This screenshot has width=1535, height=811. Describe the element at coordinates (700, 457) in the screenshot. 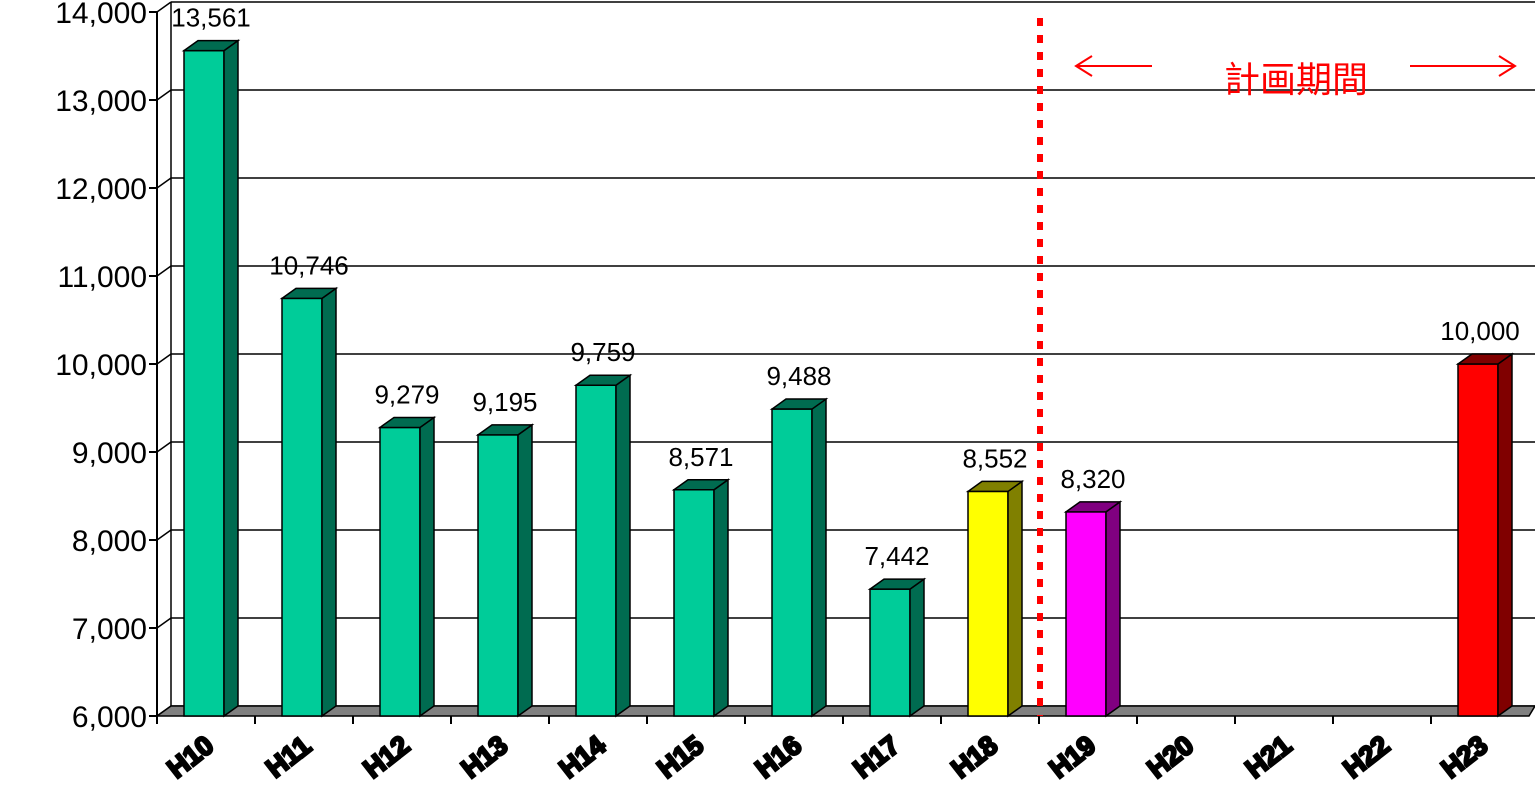

I see `data-label-H15: 8,571` at that location.